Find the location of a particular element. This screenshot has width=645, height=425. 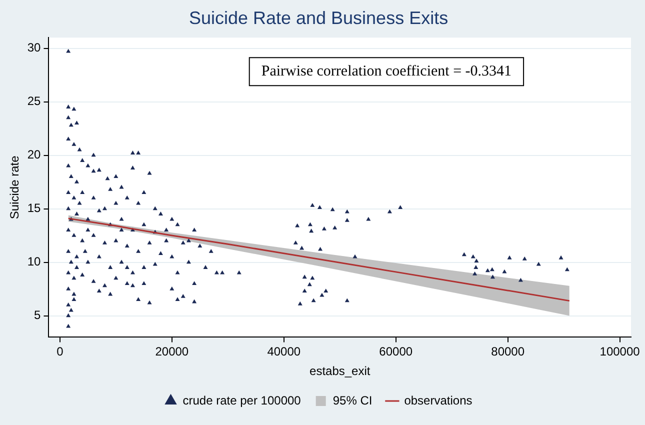

chart-title: Suicide Rate and Business Exits is located at coordinates (318, 18).